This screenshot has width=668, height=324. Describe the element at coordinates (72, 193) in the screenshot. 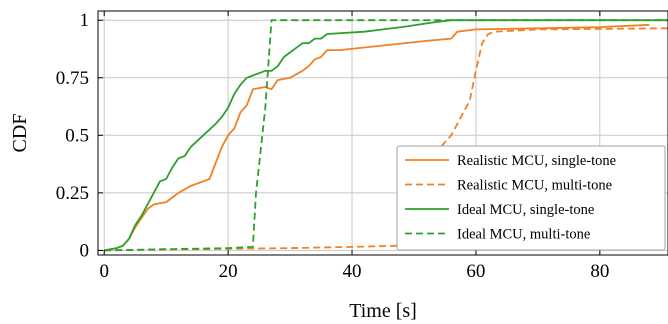

I see `y-tick-label: 0.25` at that location.